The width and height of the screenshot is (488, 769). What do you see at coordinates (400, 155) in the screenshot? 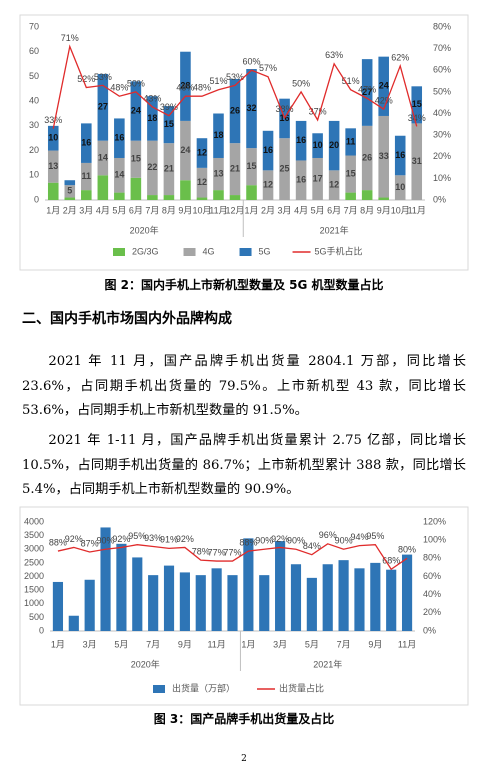
I see `data-label: 16` at bounding box center [400, 155].